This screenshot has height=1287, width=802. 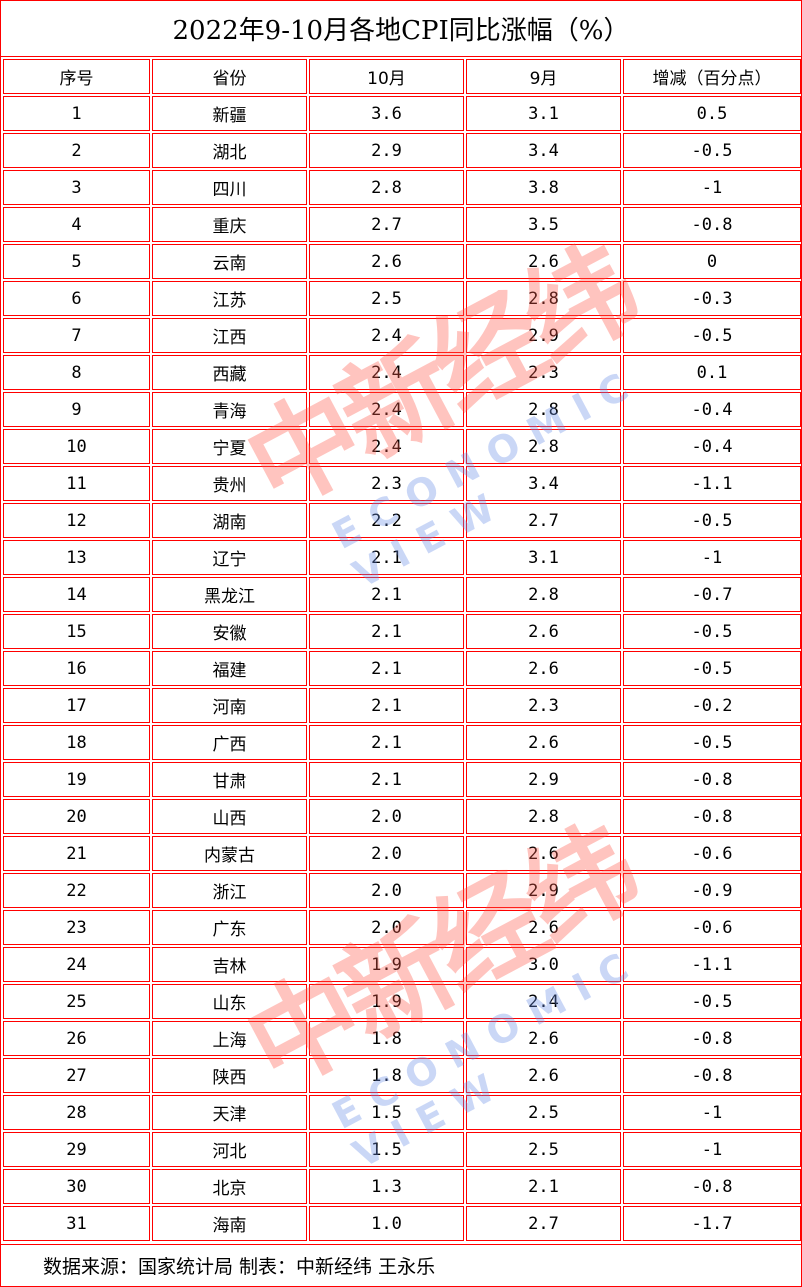 I want to click on cell-change: -0.9, so click(x=712, y=890).